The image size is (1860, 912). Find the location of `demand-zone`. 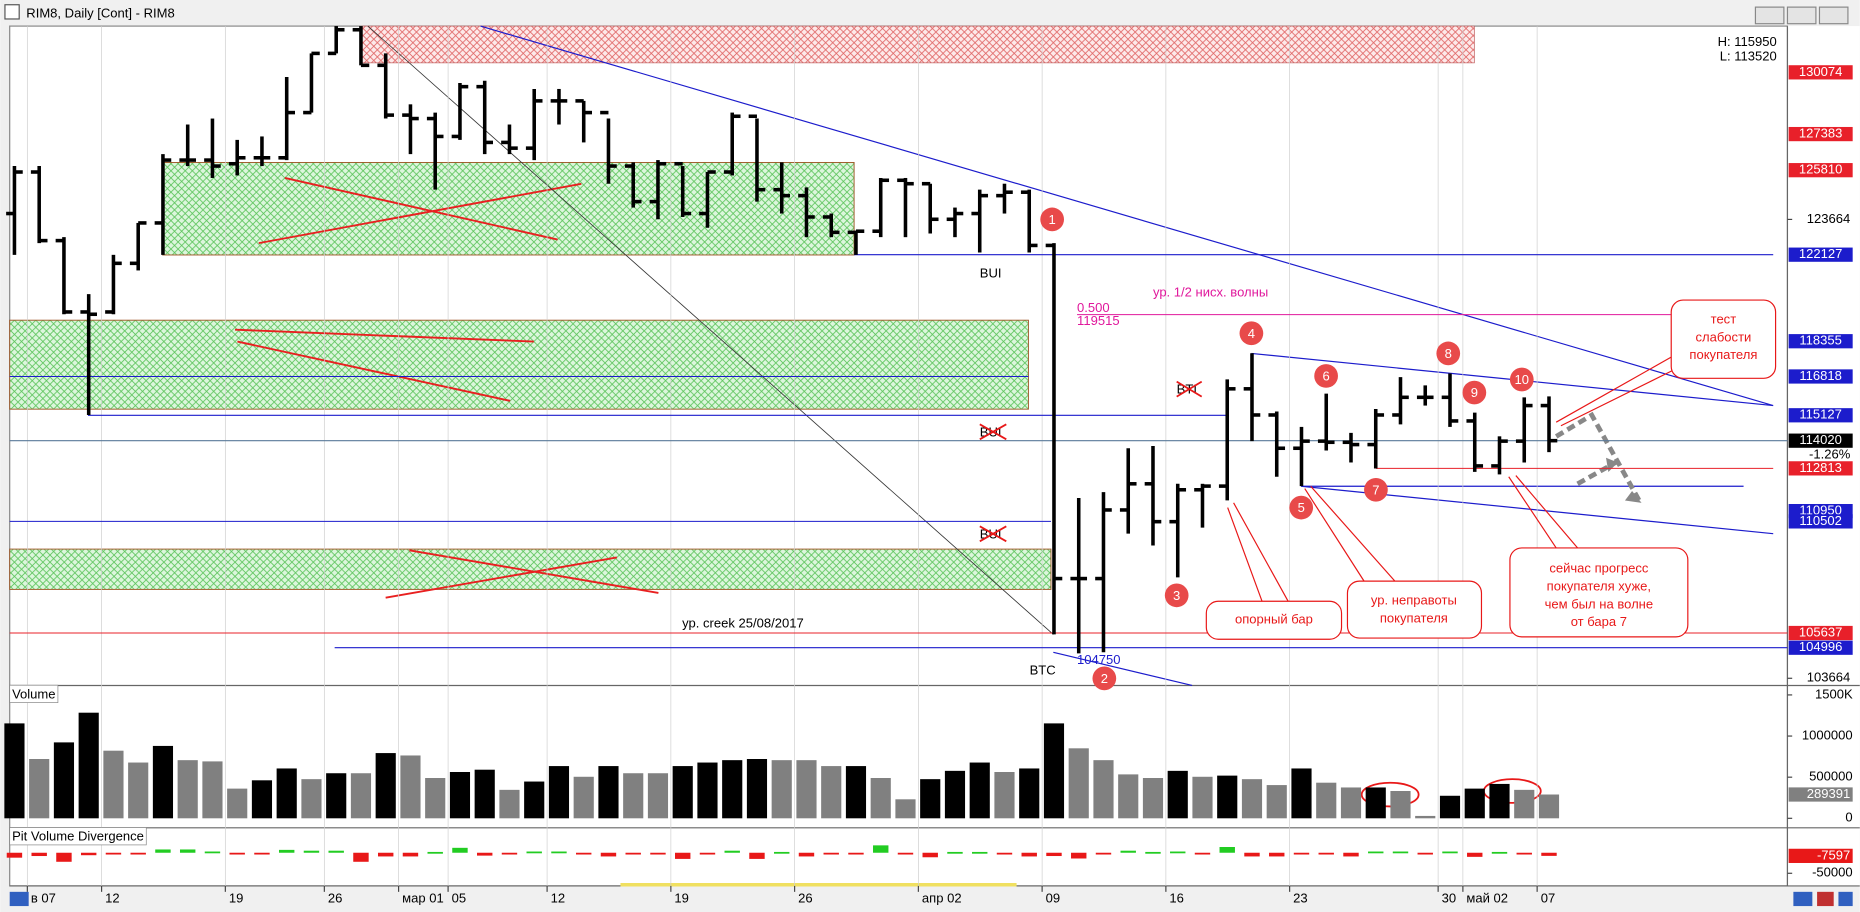

demand-zone is located at coordinates (530, 569).